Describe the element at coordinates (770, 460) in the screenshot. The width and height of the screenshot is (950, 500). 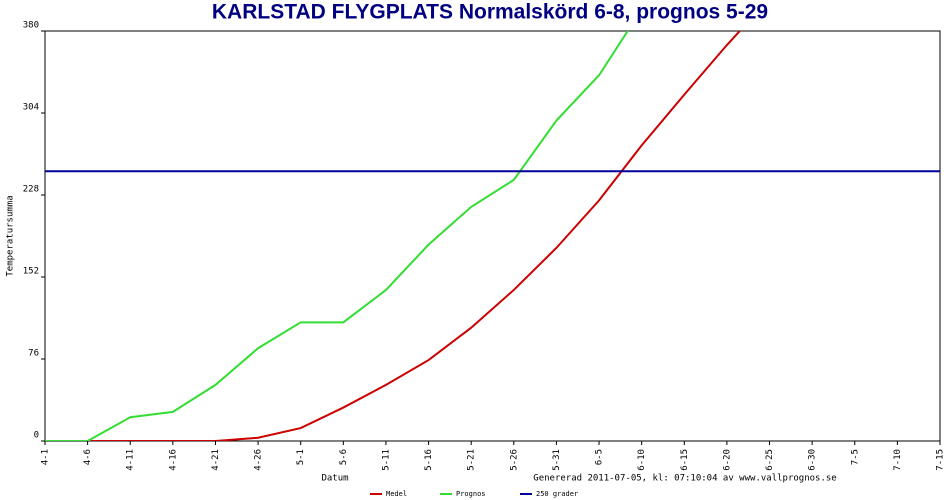
I see `x-tick-label: 6-25` at that location.